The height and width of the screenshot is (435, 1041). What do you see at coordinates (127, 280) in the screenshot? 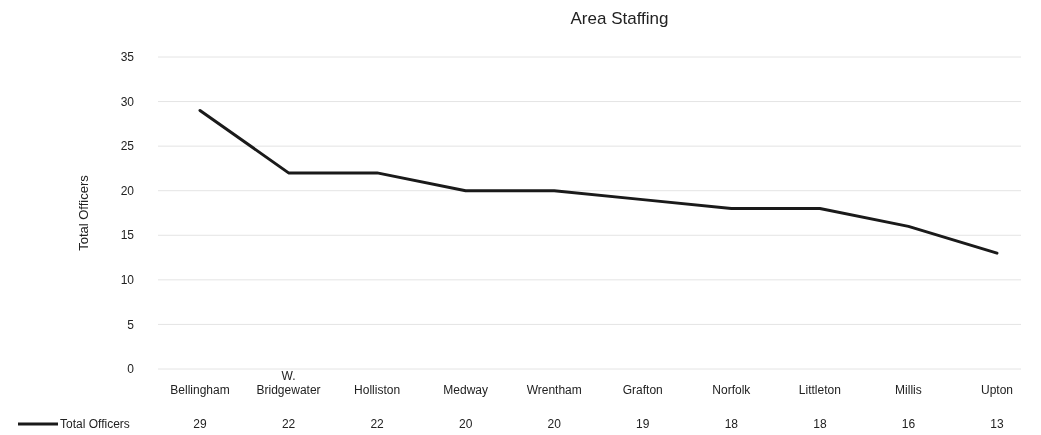
I see `y-tick-label: 10` at bounding box center [127, 280].